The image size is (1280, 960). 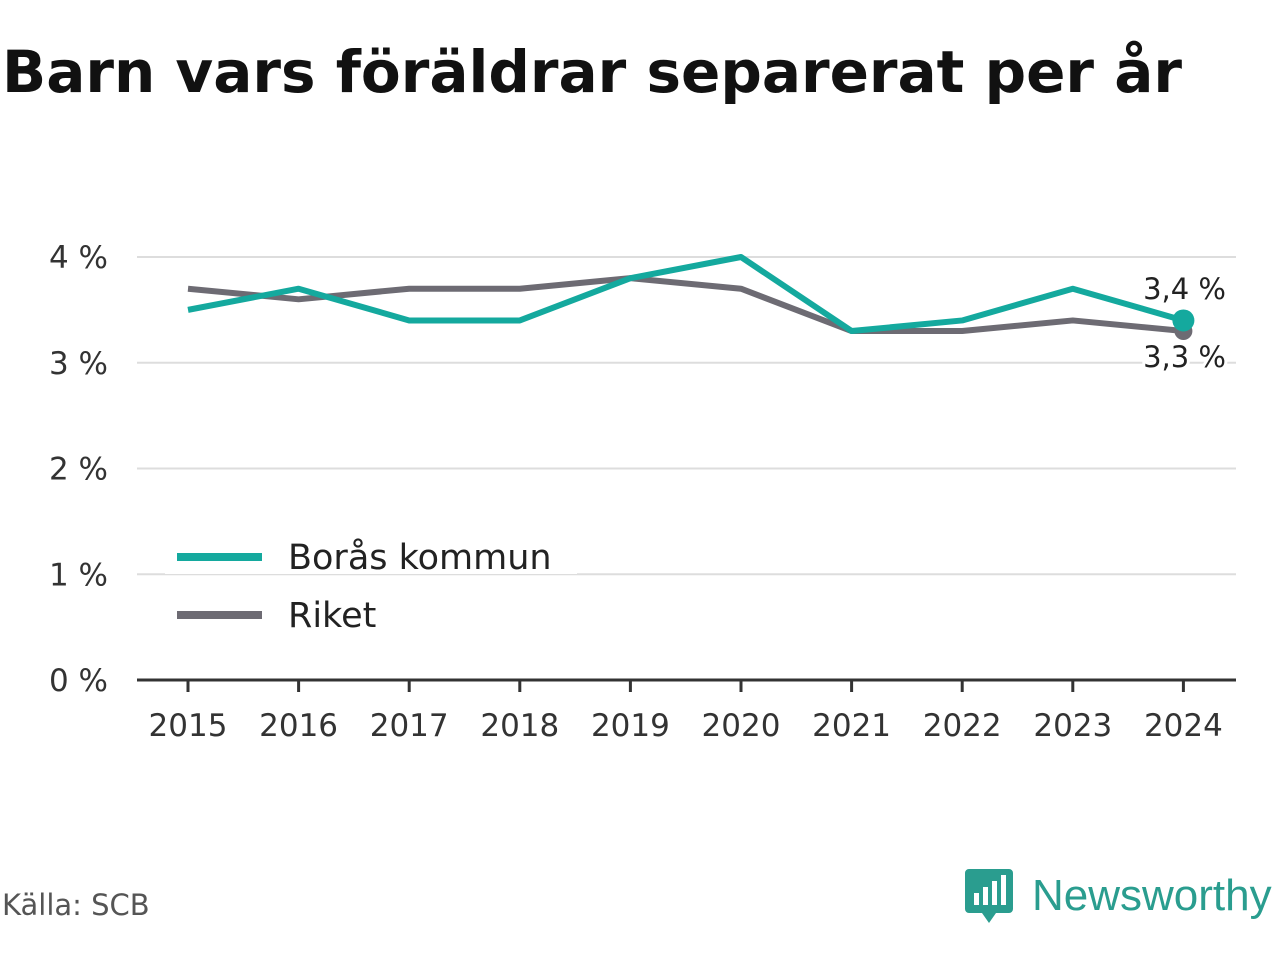 What do you see at coordinates (409, 726) in the screenshot?
I see `x-tick-label: 2017` at bounding box center [409, 726].